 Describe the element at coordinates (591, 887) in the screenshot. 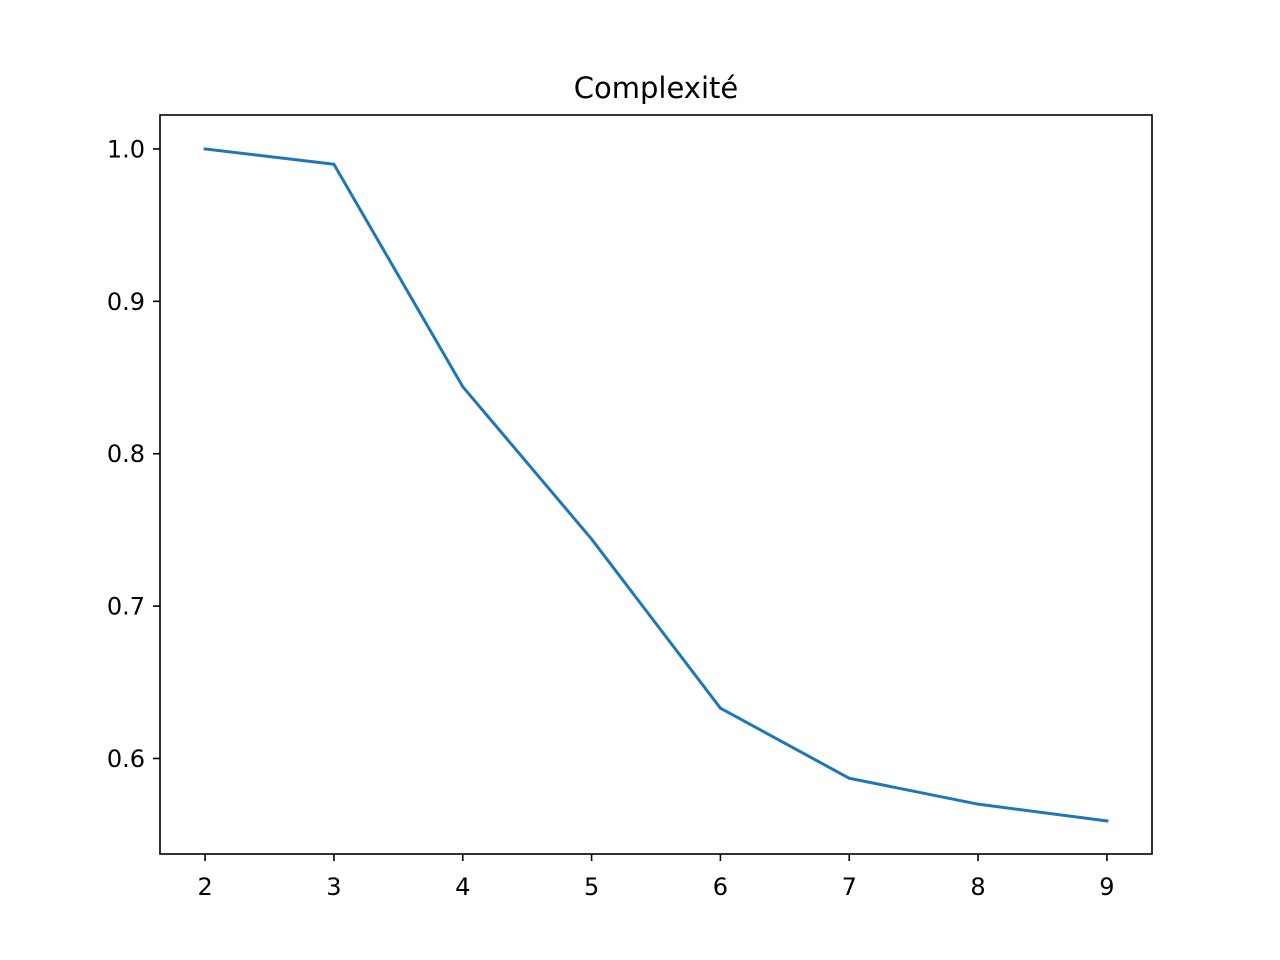

I see `x-tick-label: 5` at that location.